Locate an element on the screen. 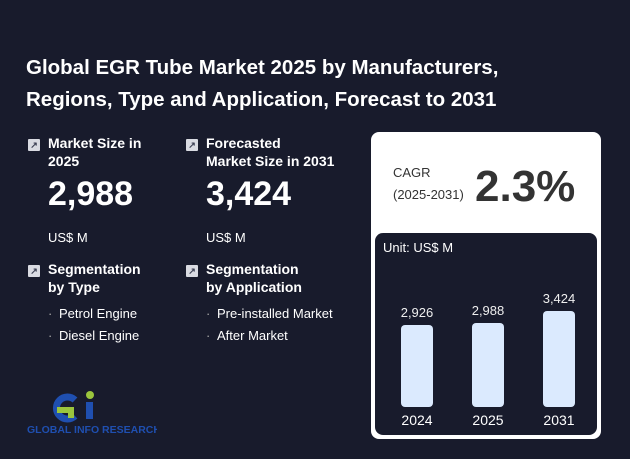 The height and width of the screenshot is (459, 630). seg-type-item: Petrol Engine is located at coordinates (92, 313).